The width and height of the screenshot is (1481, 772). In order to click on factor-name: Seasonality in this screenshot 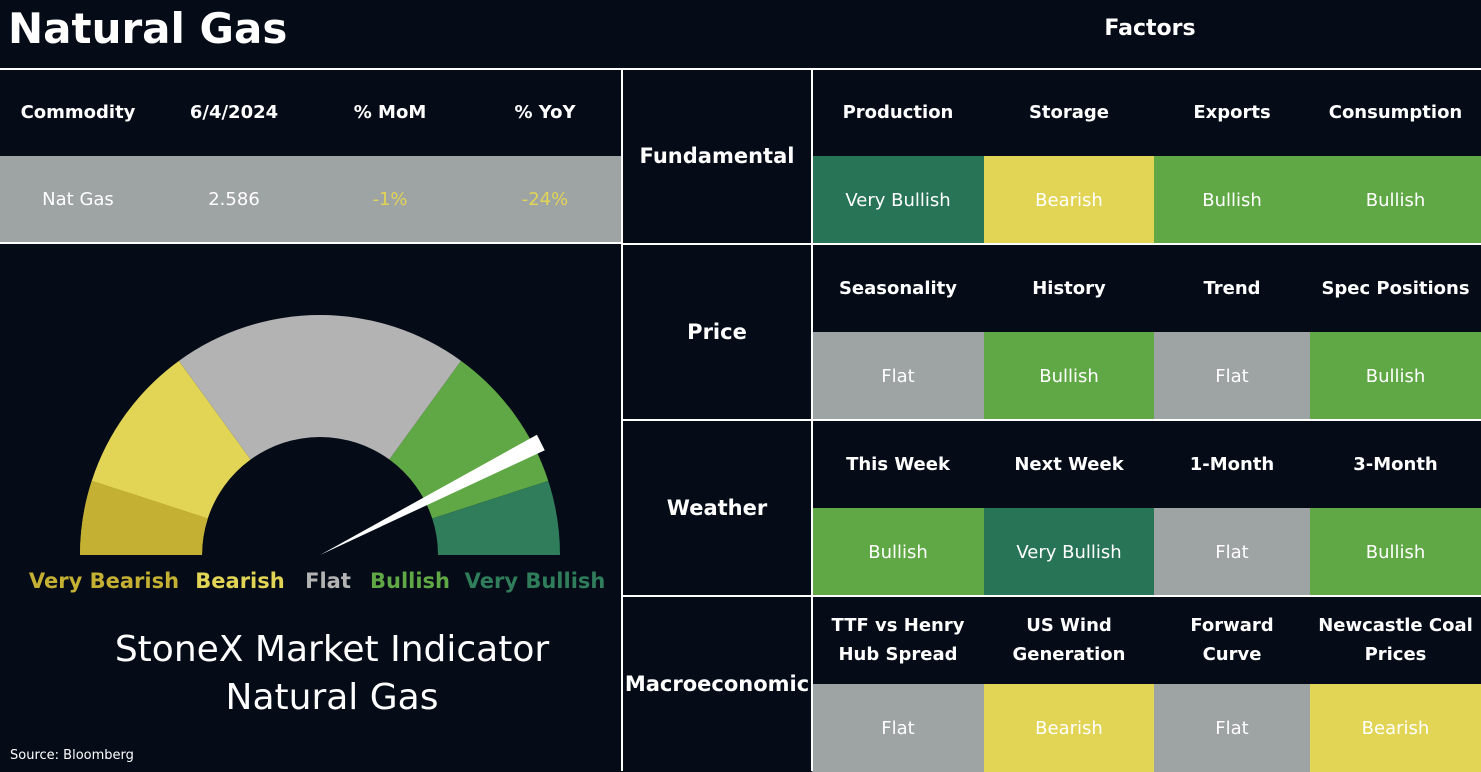, I will do `click(898, 288)`.